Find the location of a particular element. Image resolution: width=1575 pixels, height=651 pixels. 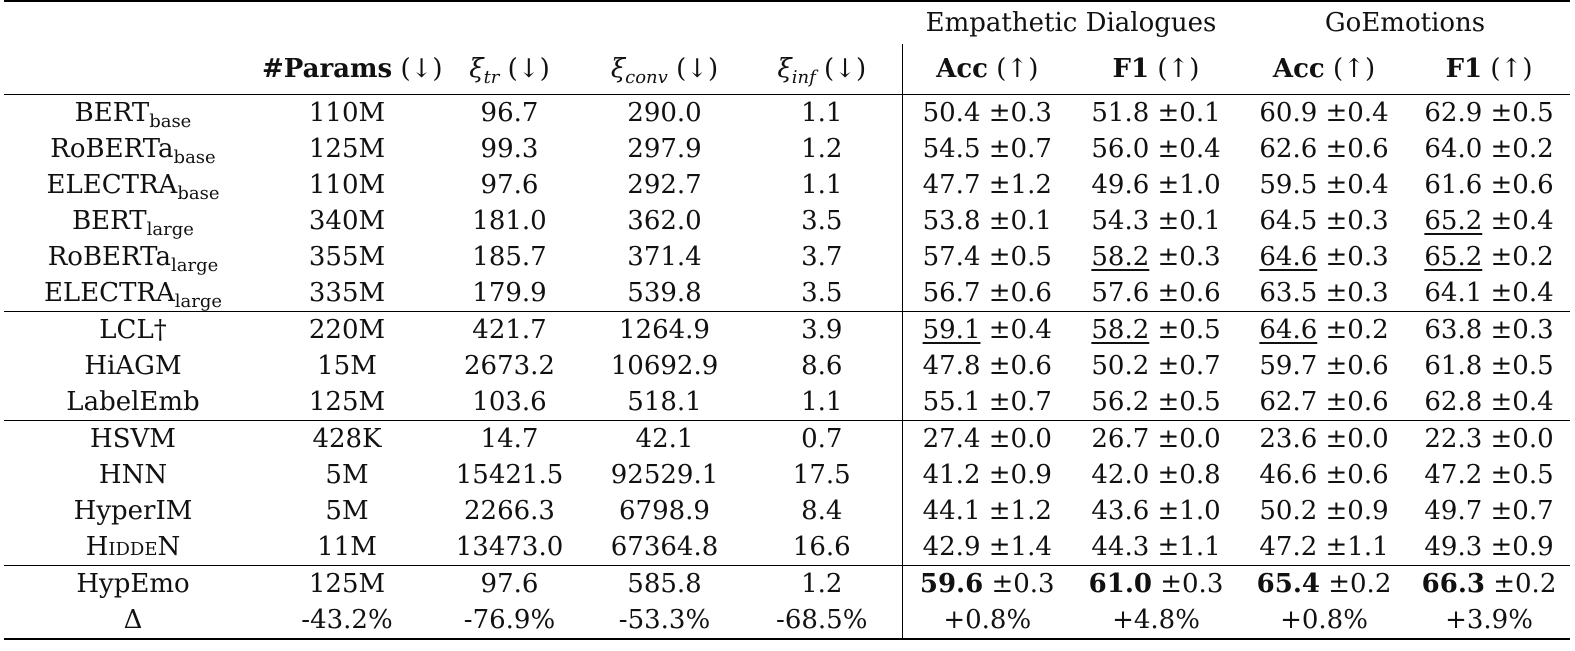

ed-acc-cell: 55.1 ±0.7 is located at coordinates (986, 402).